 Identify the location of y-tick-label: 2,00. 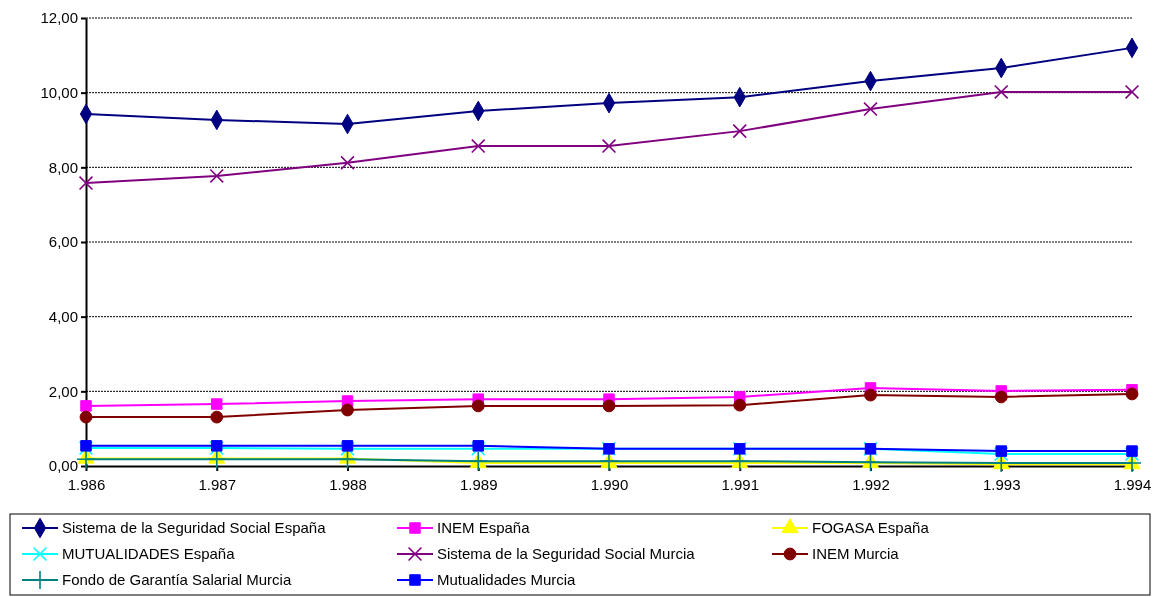
(63, 391).